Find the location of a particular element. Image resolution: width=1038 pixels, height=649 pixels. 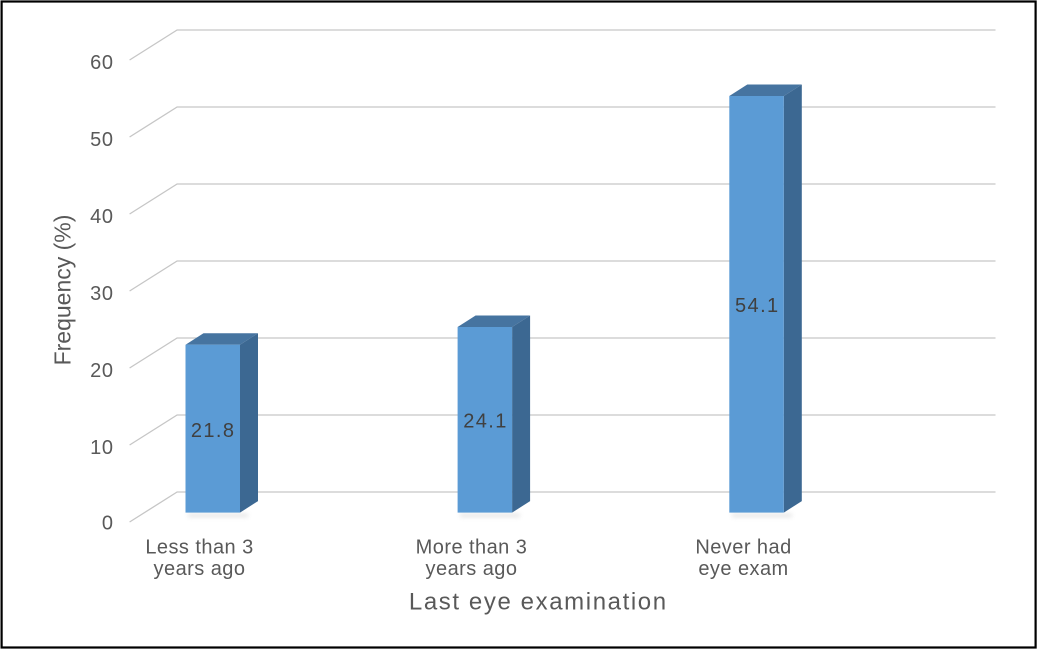

svg-text: 24.1 is located at coordinates (485, 422).